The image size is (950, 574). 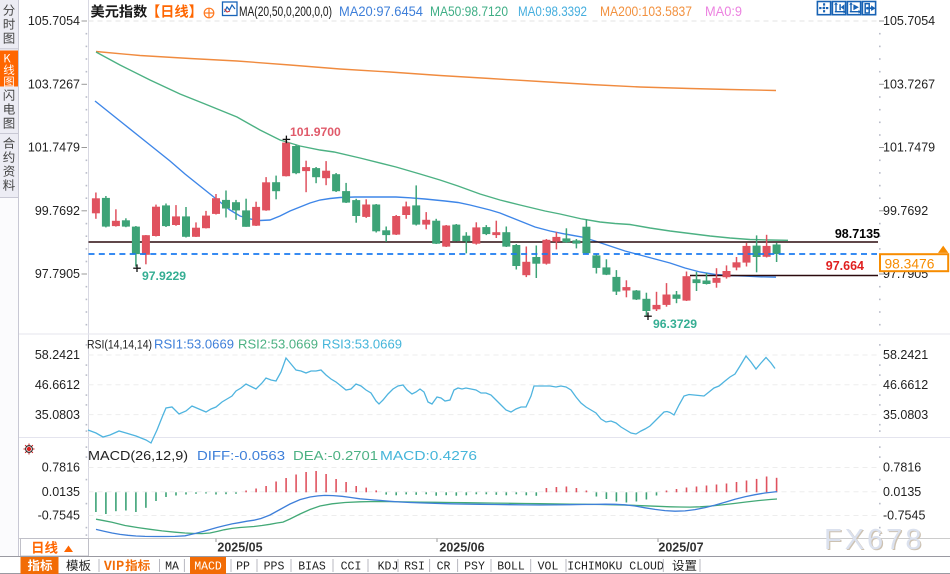 What do you see at coordinates (428, 456) in the screenshot?
I see `svg-text: MACD:0.4276` at bounding box center [428, 456].